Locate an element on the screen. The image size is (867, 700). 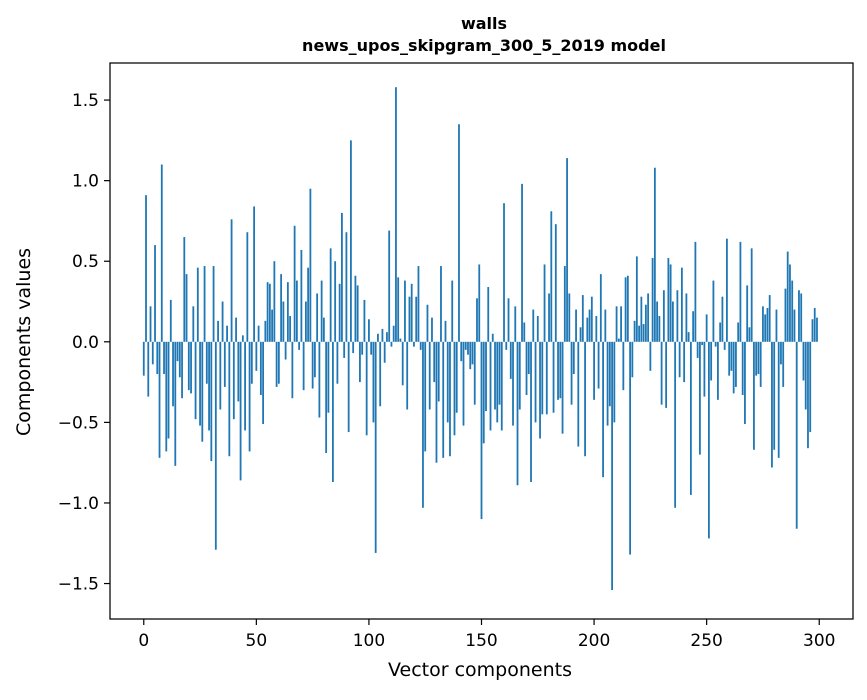
x-tick-label: 200 is located at coordinates (594, 641).